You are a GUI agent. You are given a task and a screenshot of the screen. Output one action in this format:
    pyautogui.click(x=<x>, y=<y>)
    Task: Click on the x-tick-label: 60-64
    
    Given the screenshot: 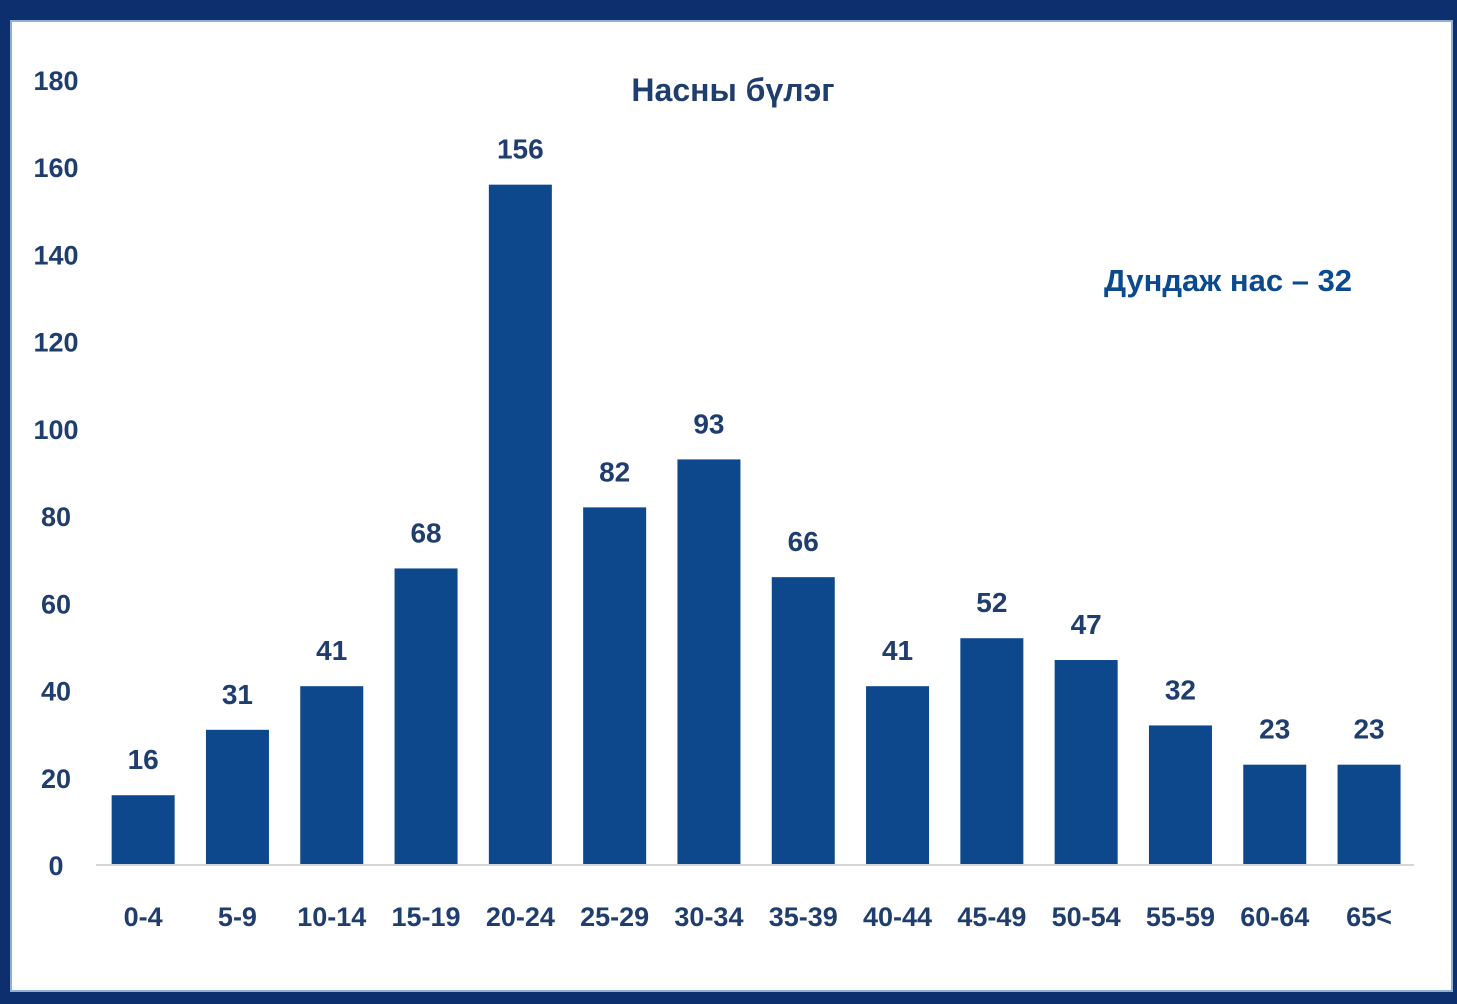 What is the action you would take?
    pyautogui.click(x=1274, y=917)
    